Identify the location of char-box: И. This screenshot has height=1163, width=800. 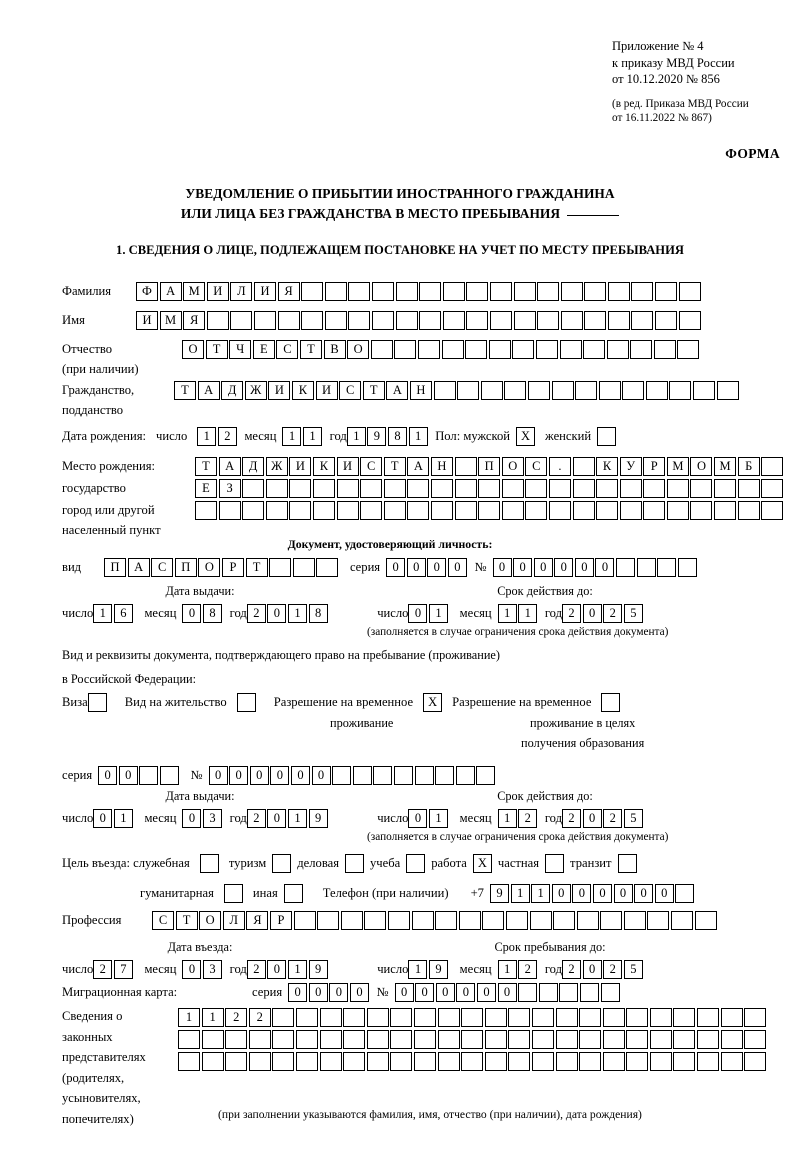
(326, 390).